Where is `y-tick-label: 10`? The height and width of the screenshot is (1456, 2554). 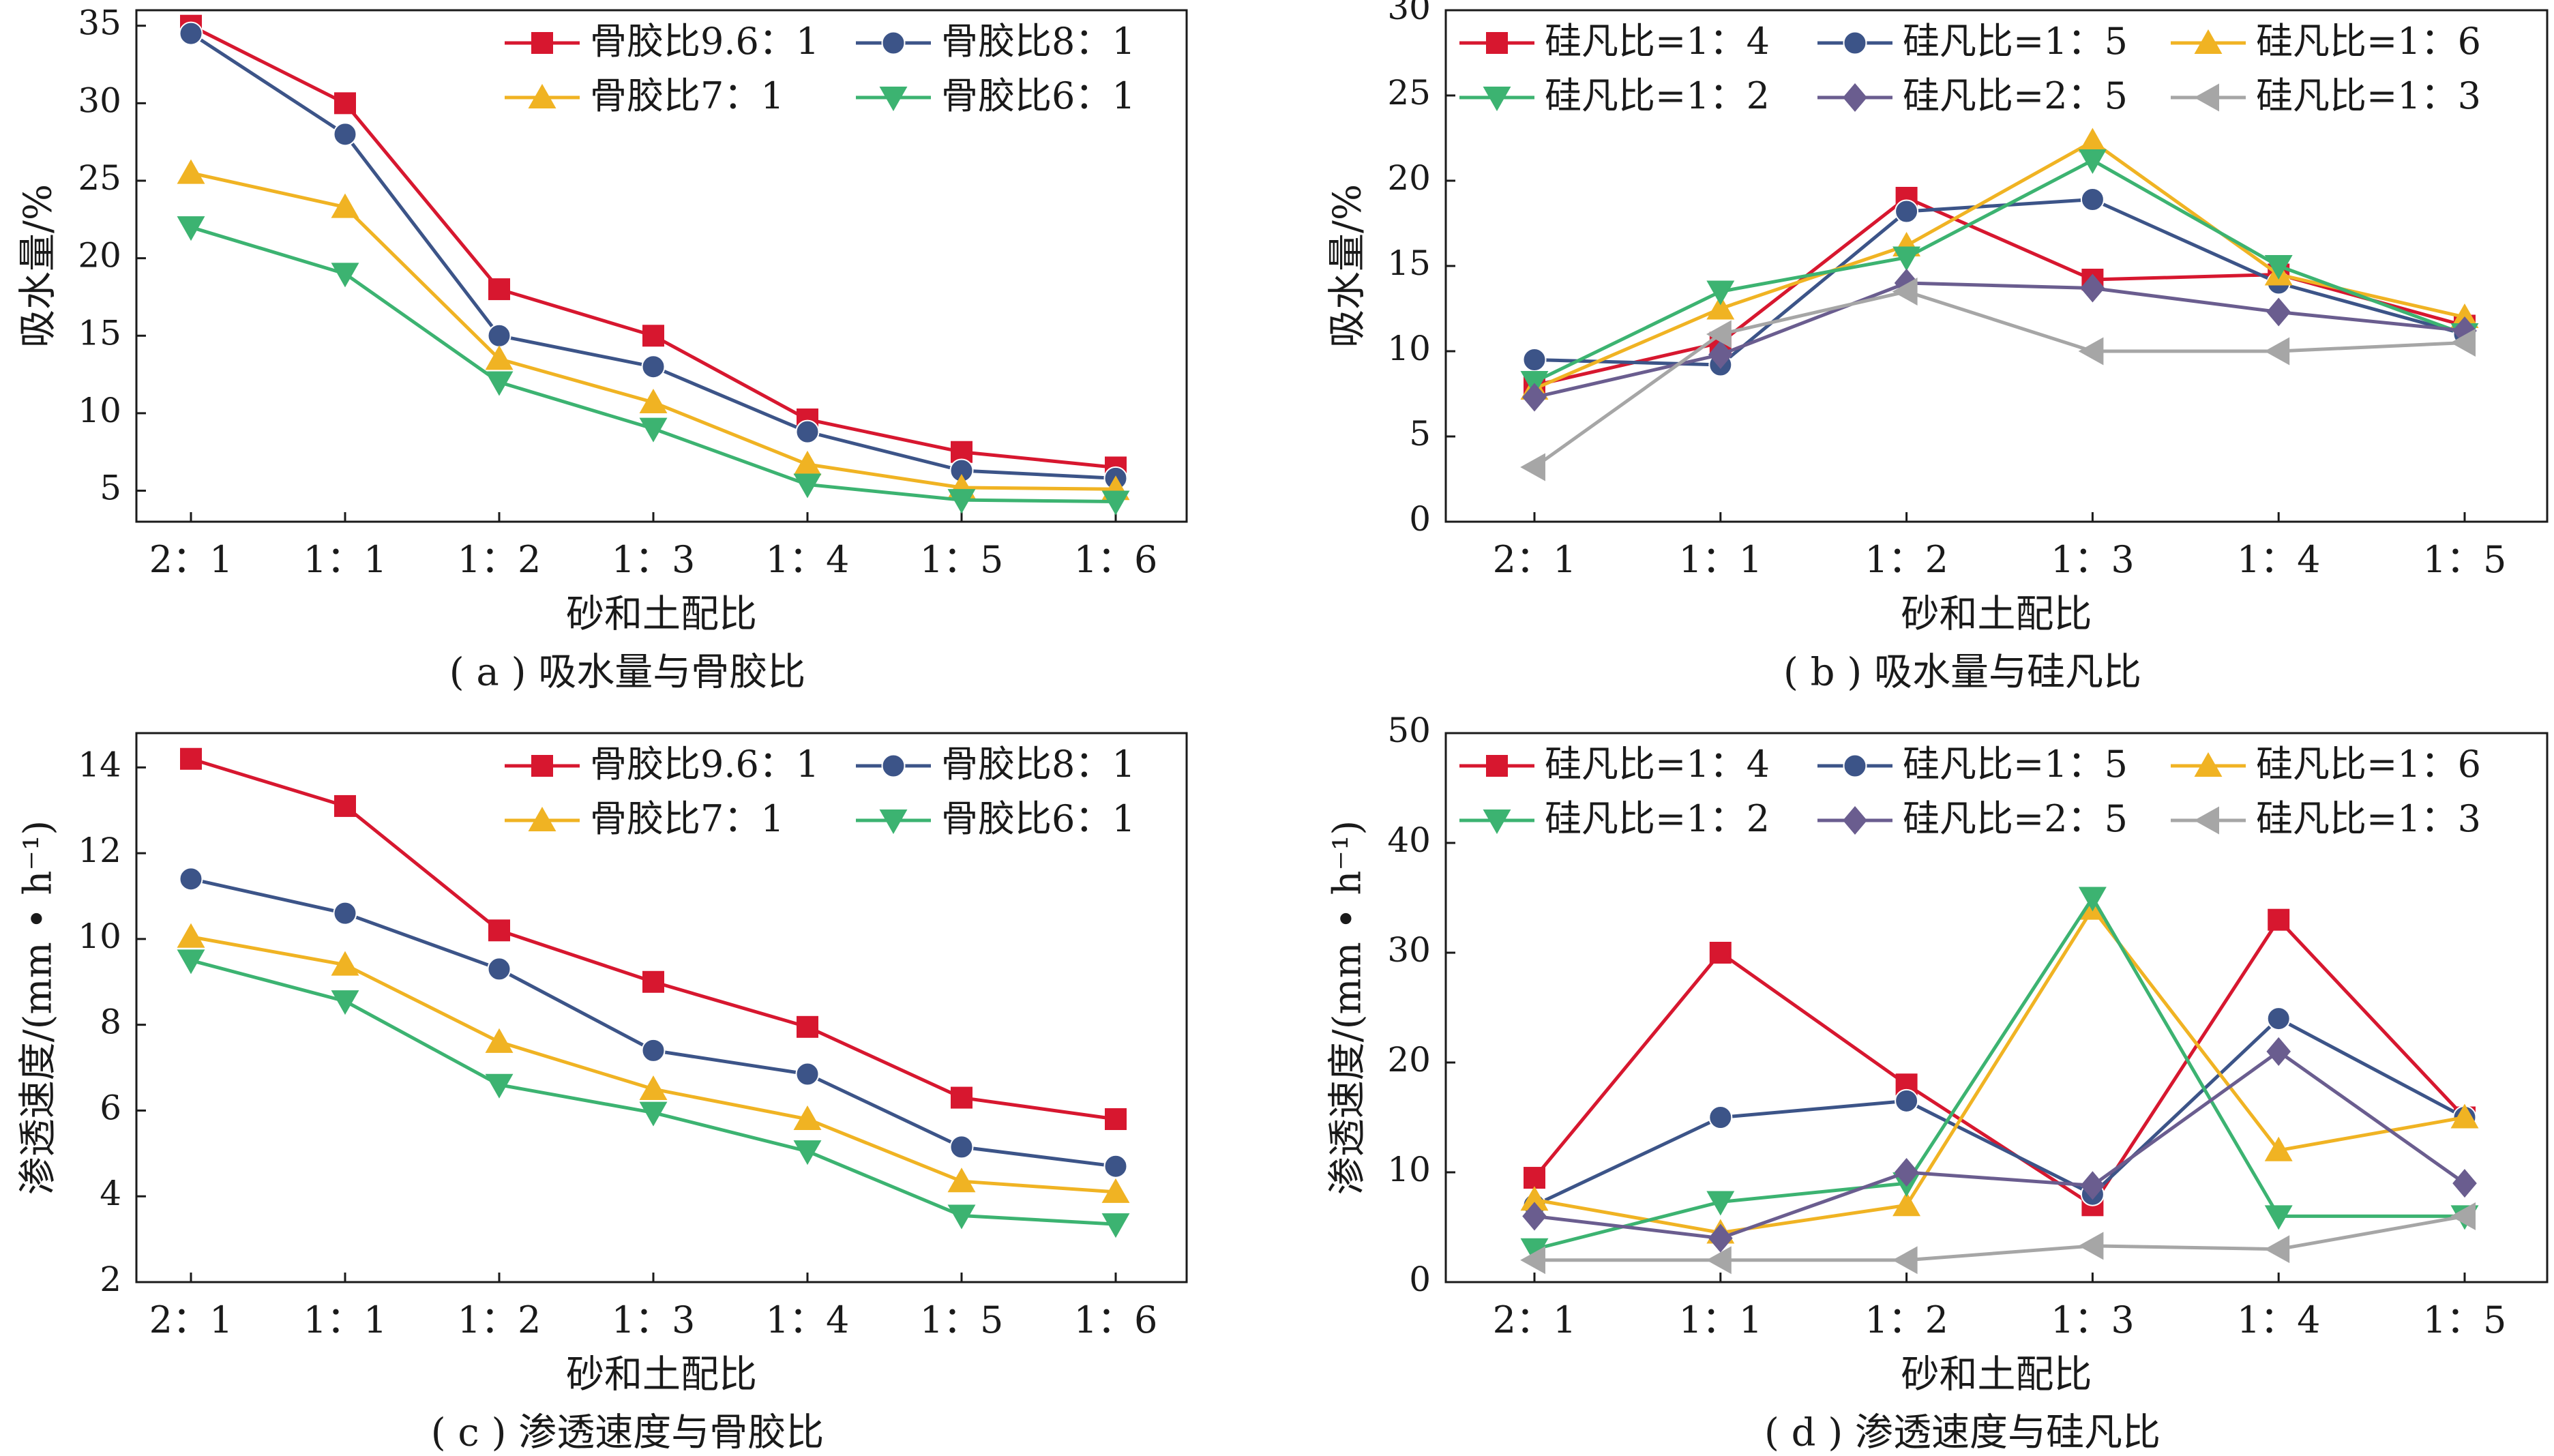
y-tick-label: 10 is located at coordinates (1409, 1169).